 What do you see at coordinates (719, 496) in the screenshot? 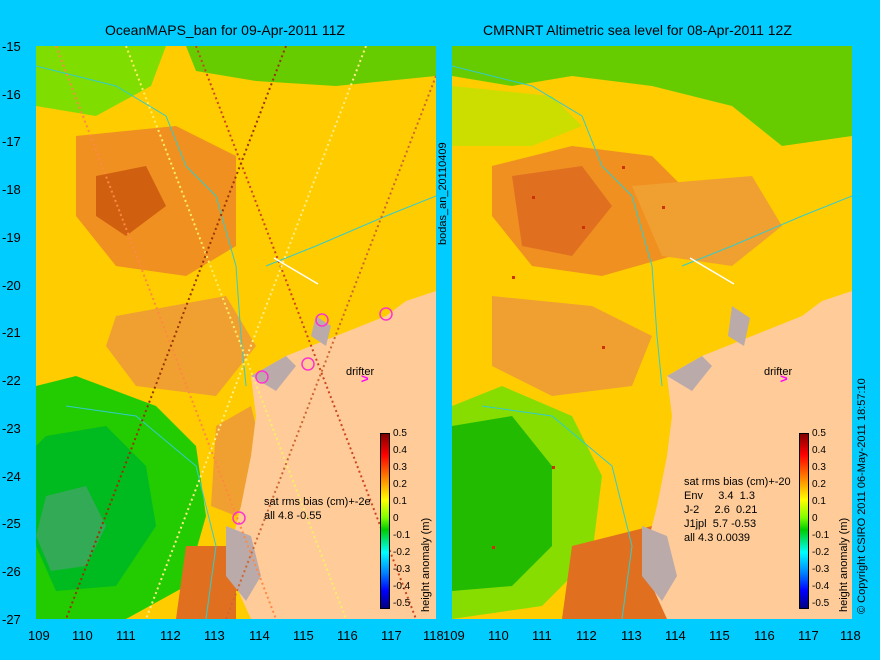
I see `right-stats-row: Env 3.4 1.3` at bounding box center [719, 496].